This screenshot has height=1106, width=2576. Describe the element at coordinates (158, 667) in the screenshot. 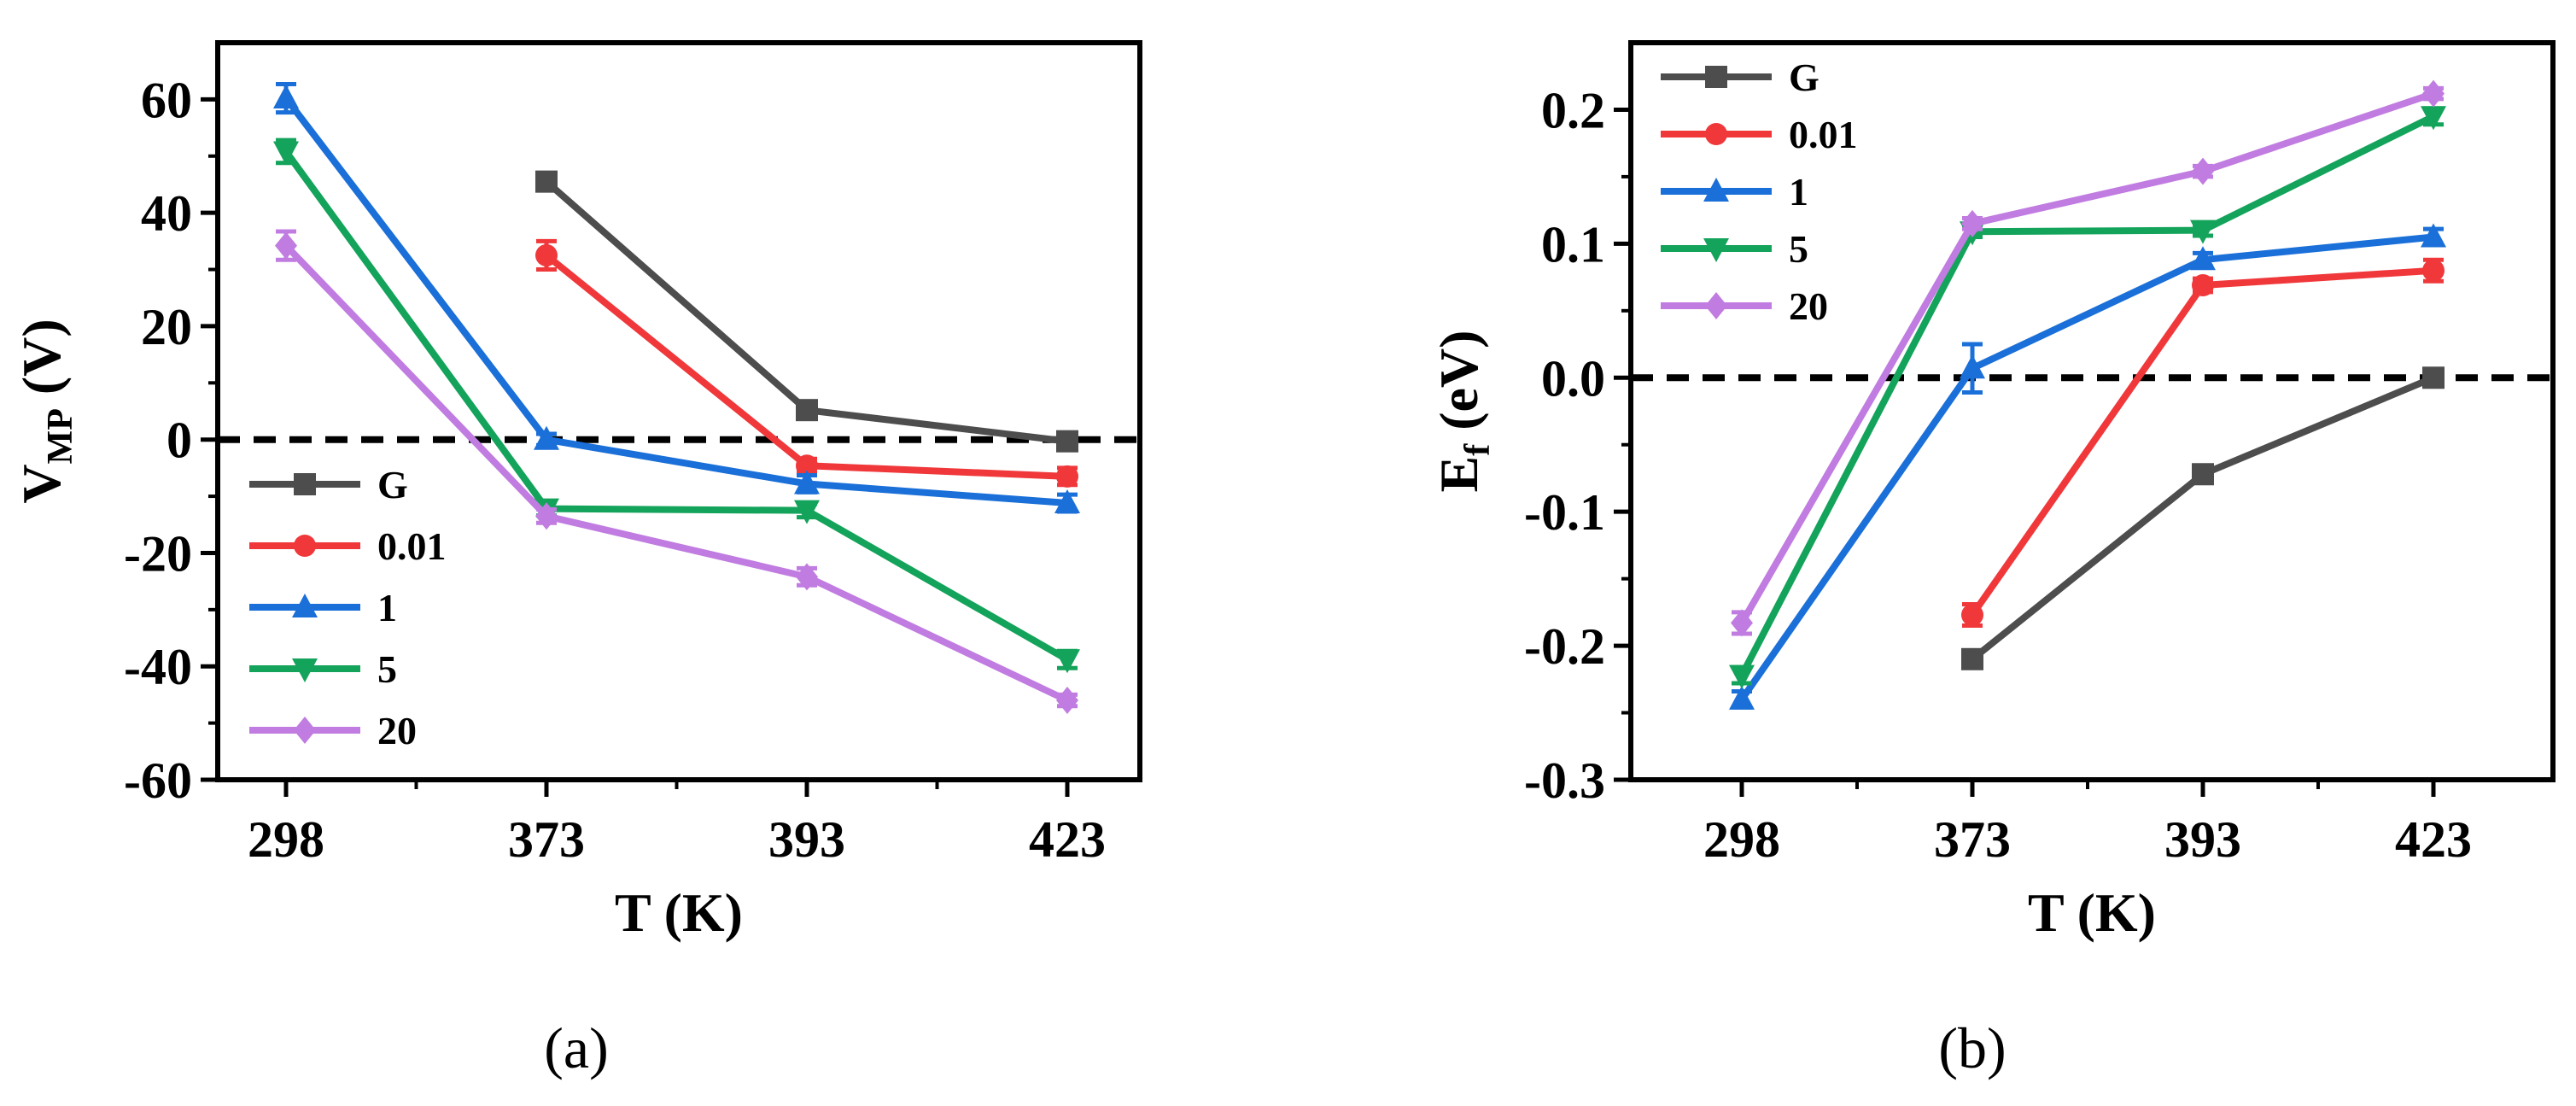

I see `y-tick-label: -40` at that location.